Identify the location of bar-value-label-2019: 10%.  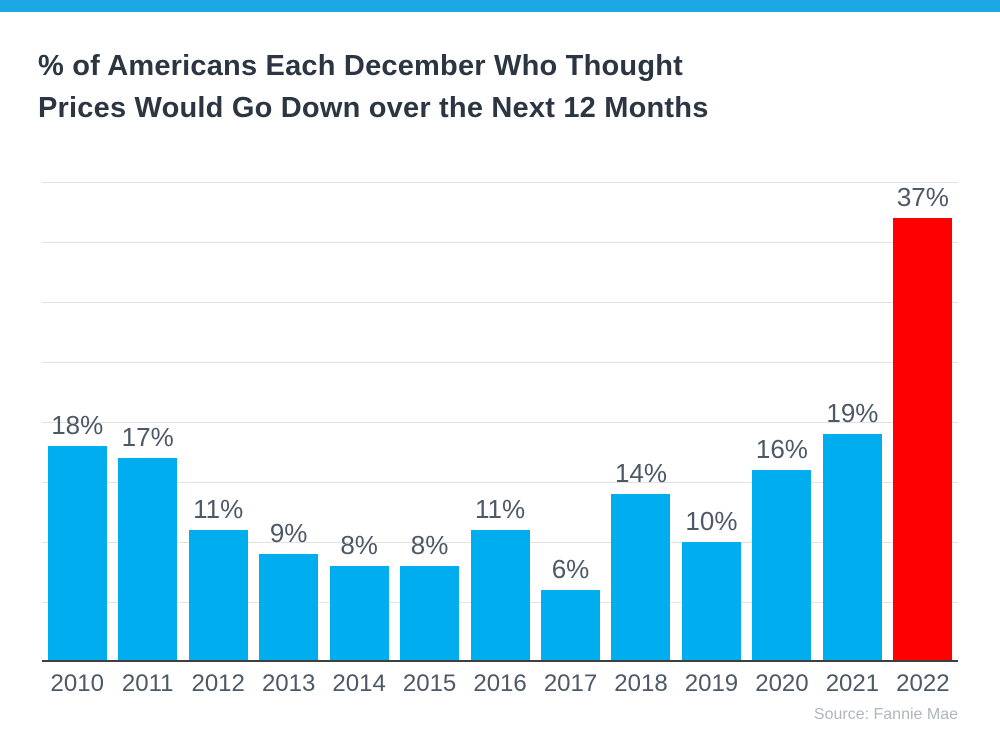
(711, 521).